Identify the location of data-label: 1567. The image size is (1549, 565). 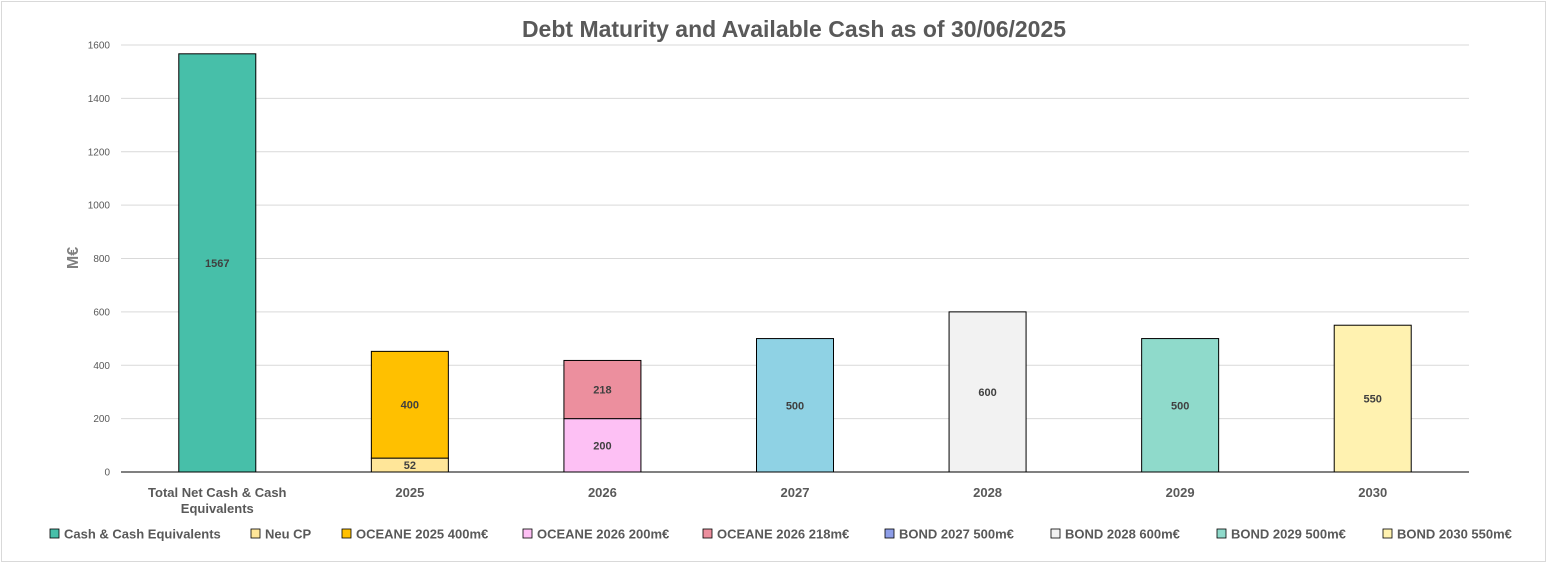
(217, 264).